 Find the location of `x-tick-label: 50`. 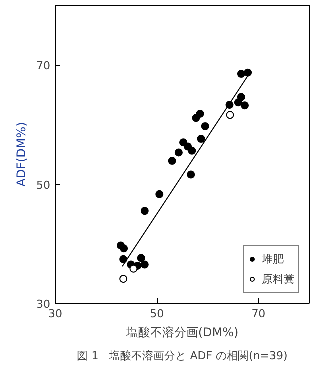

x-tick-label: 50 is located at coordinates (157, 314).